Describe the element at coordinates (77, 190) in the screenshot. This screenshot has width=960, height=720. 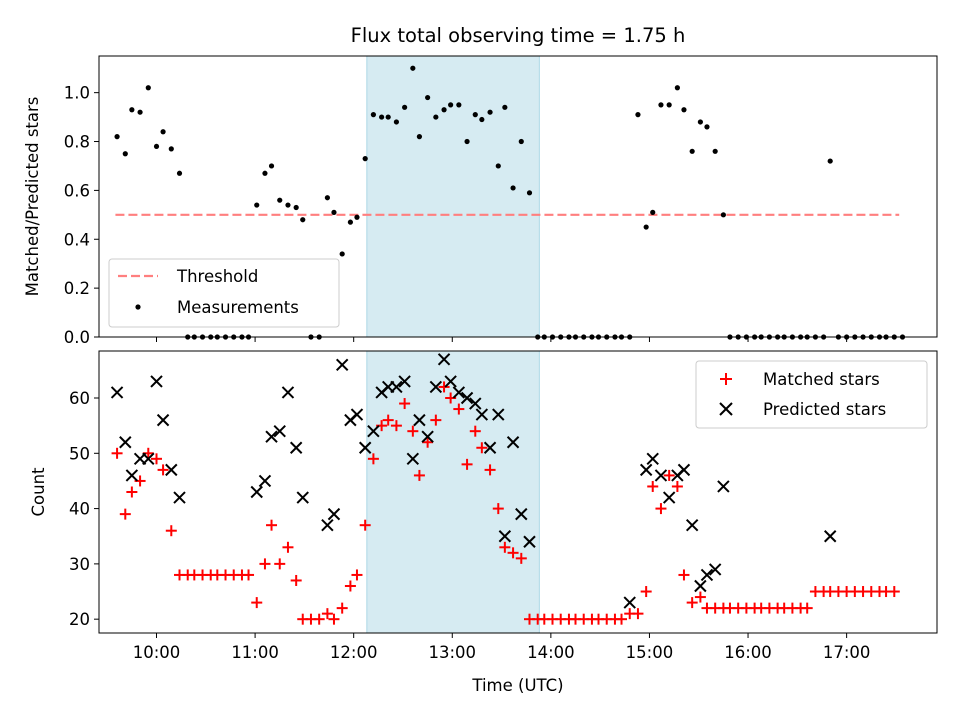
I see `ratio-y-tick-label: 0.6` at that location.